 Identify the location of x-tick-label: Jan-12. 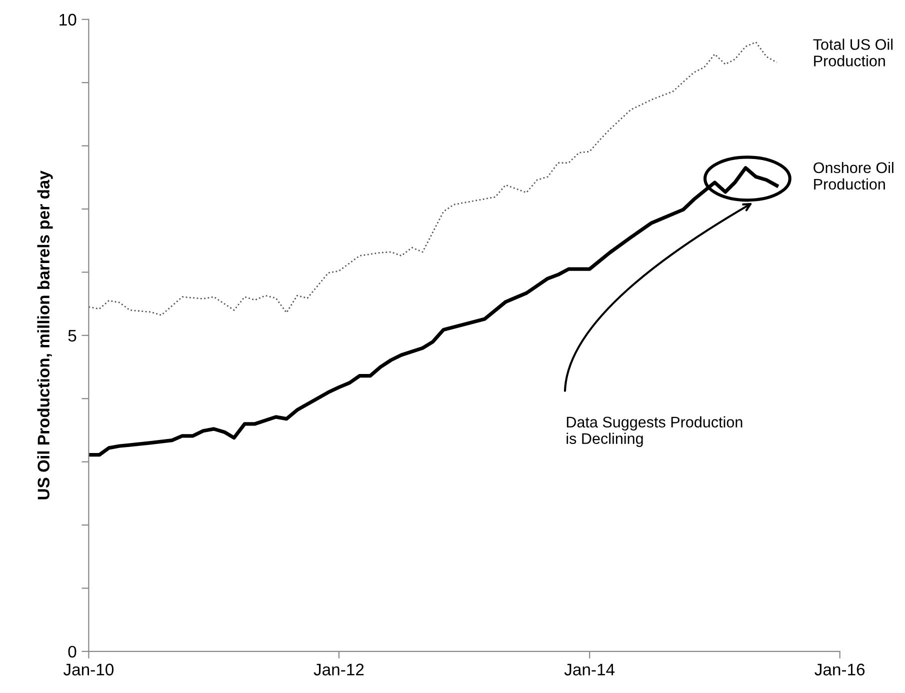
(339, 670).